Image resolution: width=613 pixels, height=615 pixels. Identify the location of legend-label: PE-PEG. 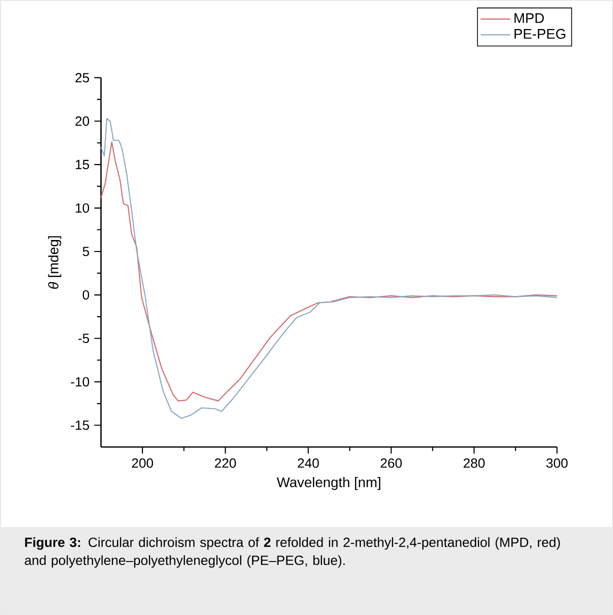
(540, 33).